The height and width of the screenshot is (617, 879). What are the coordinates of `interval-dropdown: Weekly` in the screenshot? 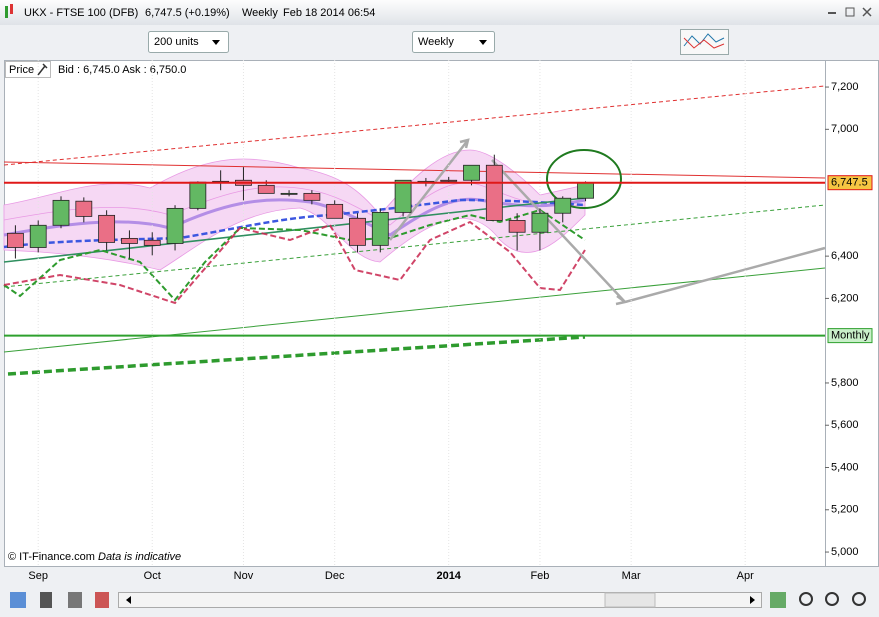 It's located at (453, 42).